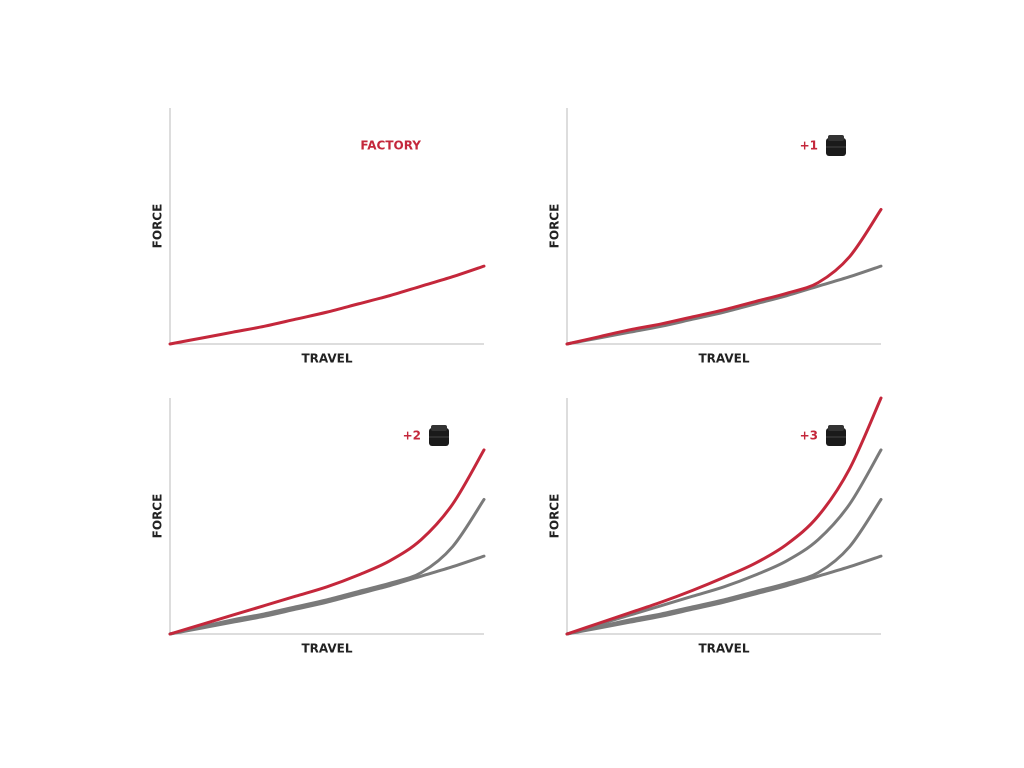 The height and width of the screenshot is (768, 1024). I want to click on annotation: +2, so click(412, 436).